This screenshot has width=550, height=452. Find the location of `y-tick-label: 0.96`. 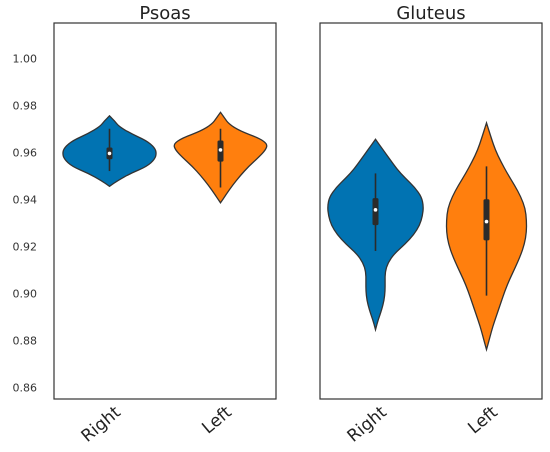

y-tick-label: 0.96 is located at coordinates (25, 152).